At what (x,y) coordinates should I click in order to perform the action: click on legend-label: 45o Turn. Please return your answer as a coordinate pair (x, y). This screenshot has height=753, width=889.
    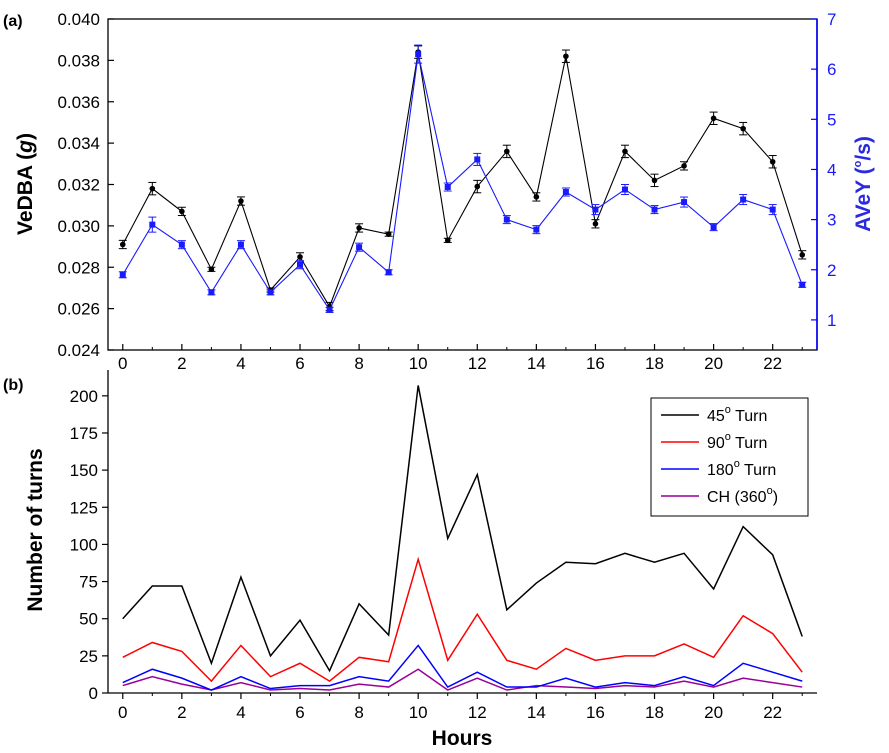
    Looking at the image, I should click on (737, 414).